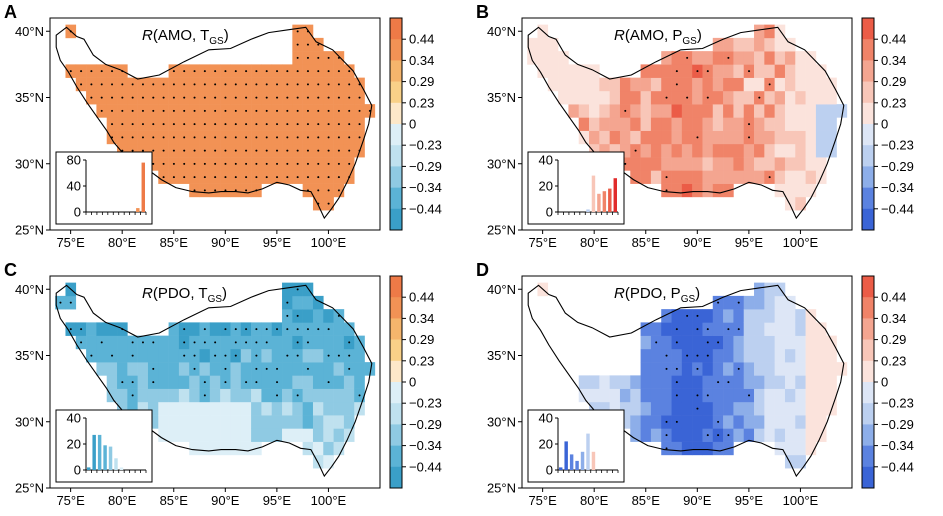 This screenshot has height=516, width=943. I want to click on inset-bar, so click(604, 201).